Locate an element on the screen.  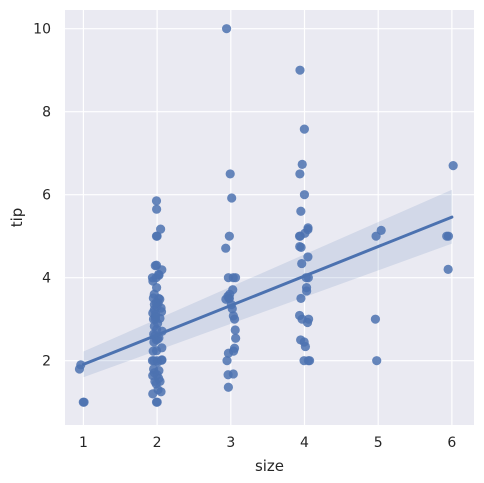
x-tick-label: 5 is located at coordinates (378, 443).